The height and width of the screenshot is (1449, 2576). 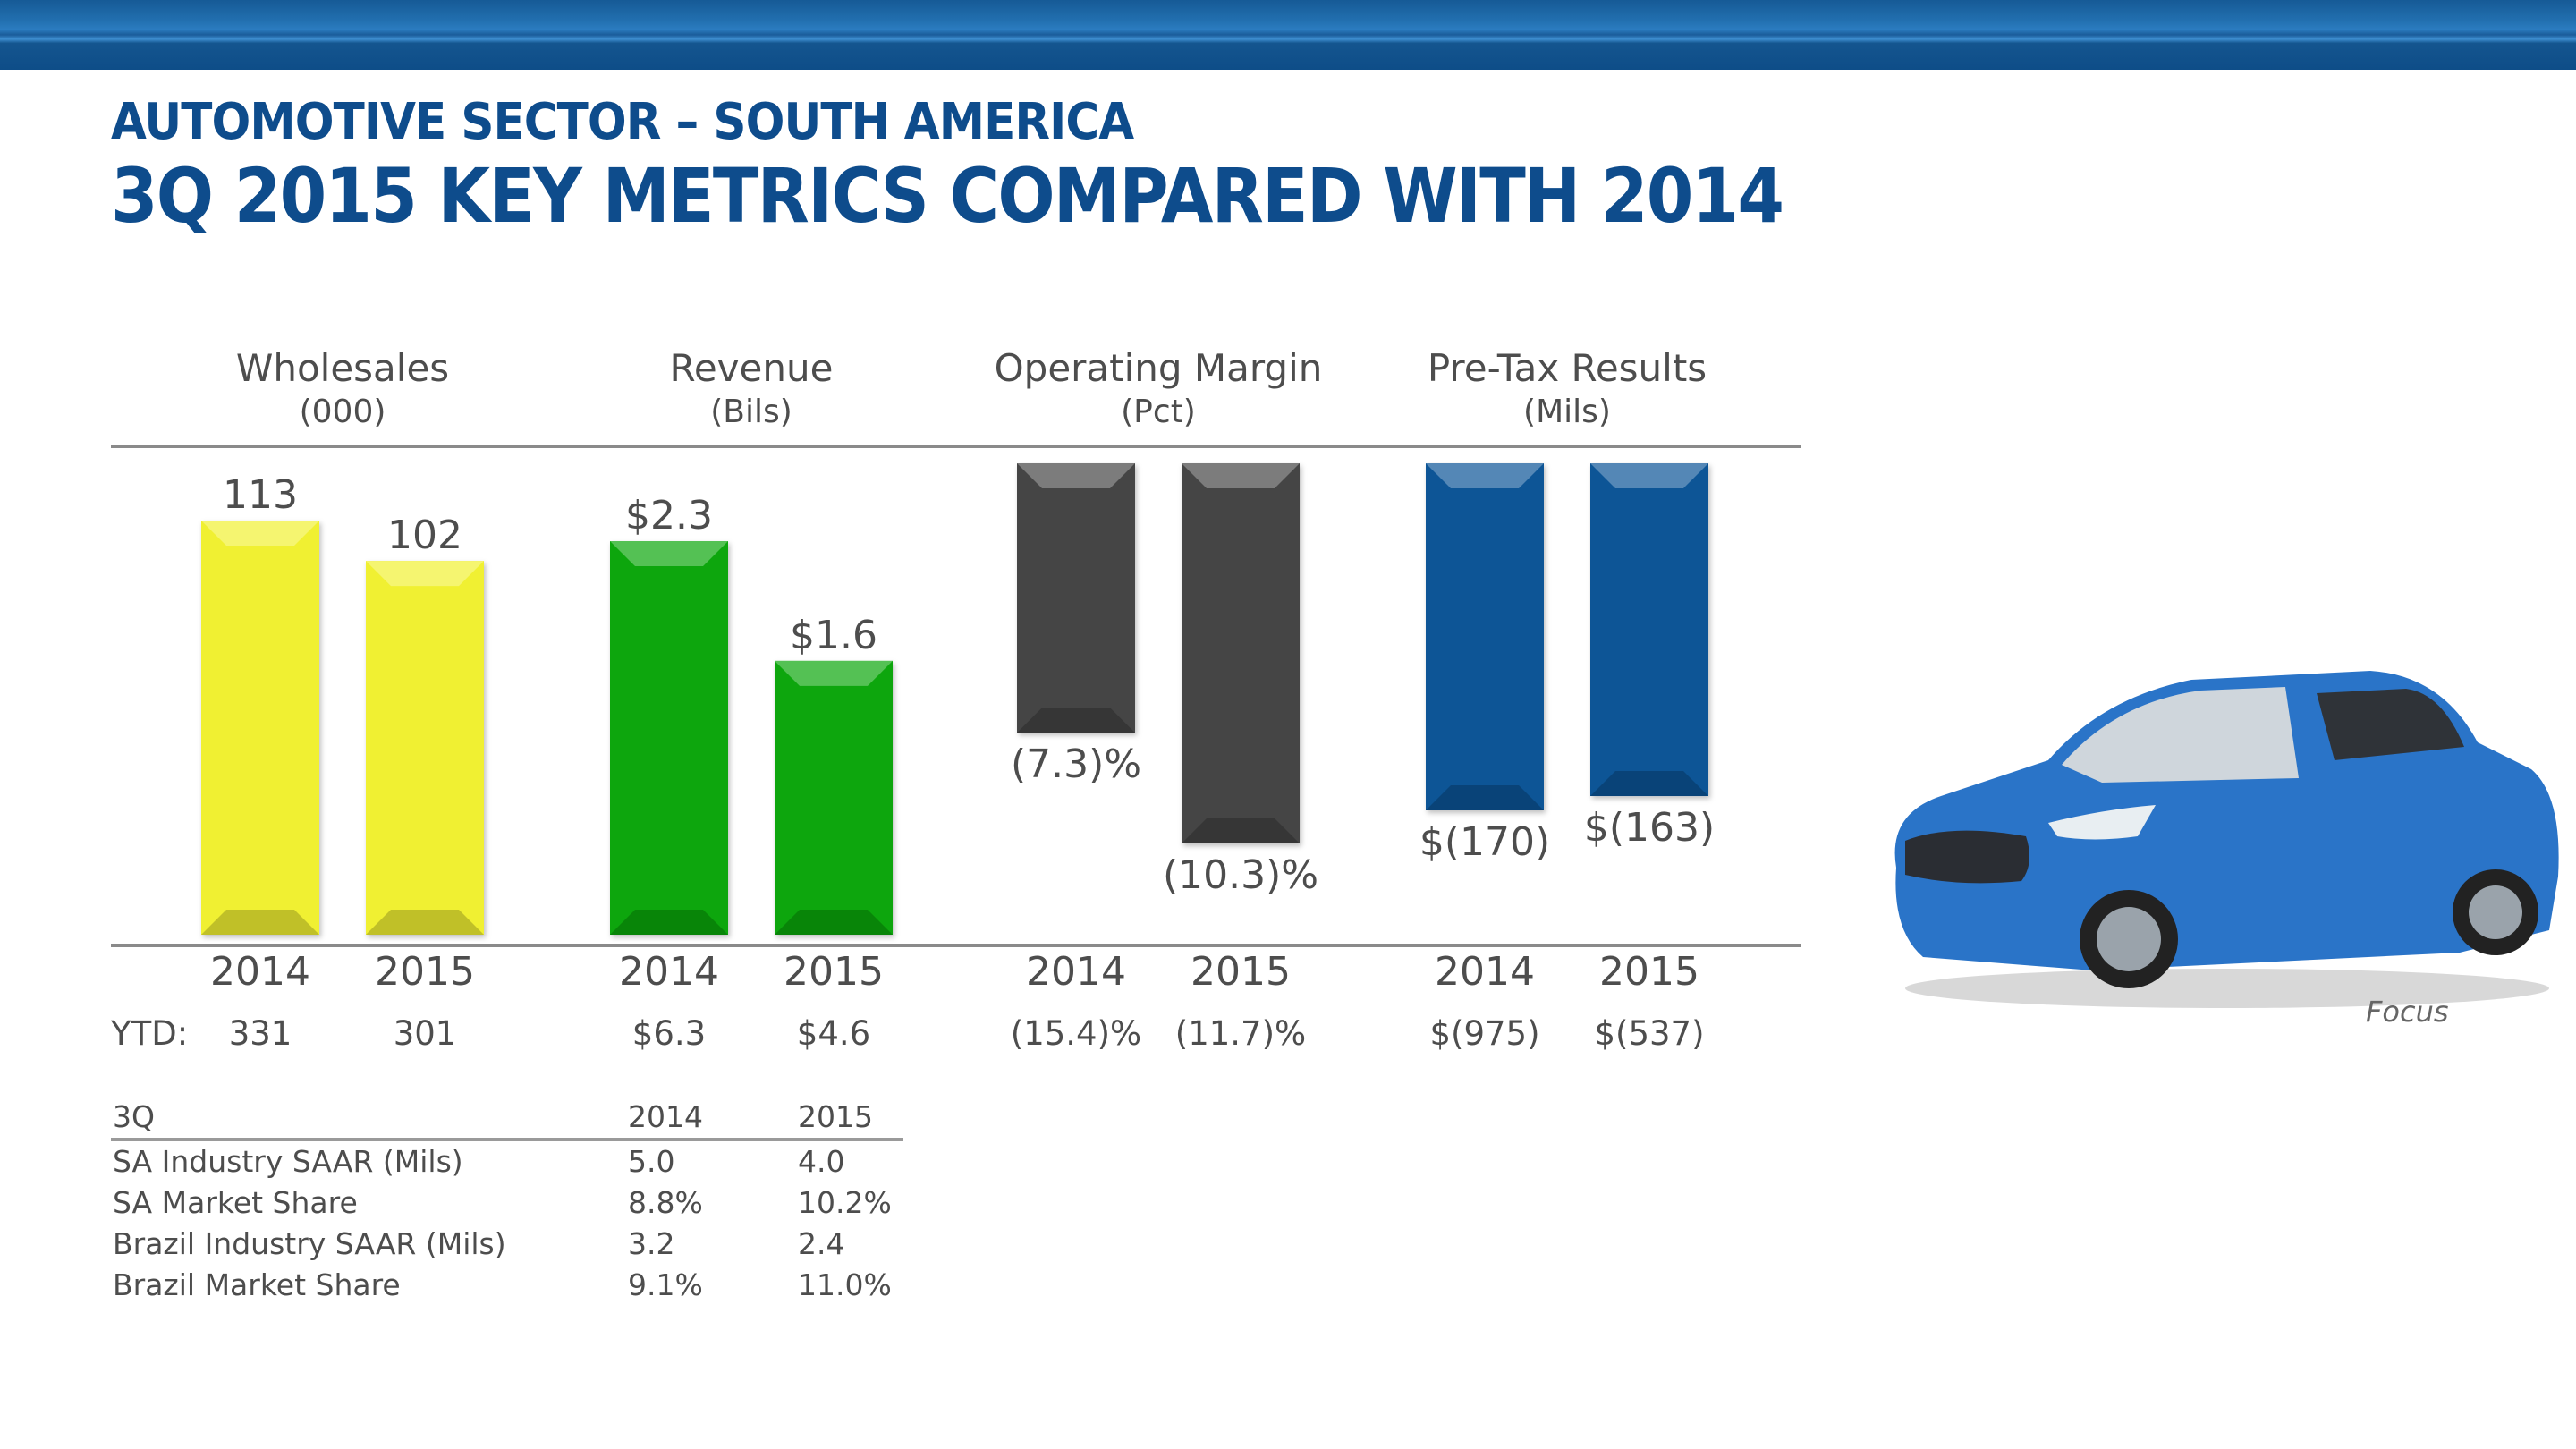 I want to click on bar-value-label: (7.3)%, so click(x=1076, y=764).